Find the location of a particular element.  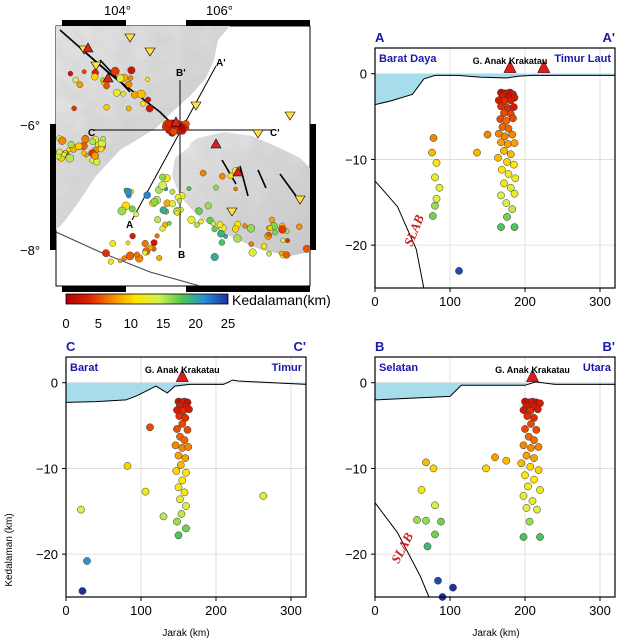

volcano-triangle is located at coordinates (176, 121).